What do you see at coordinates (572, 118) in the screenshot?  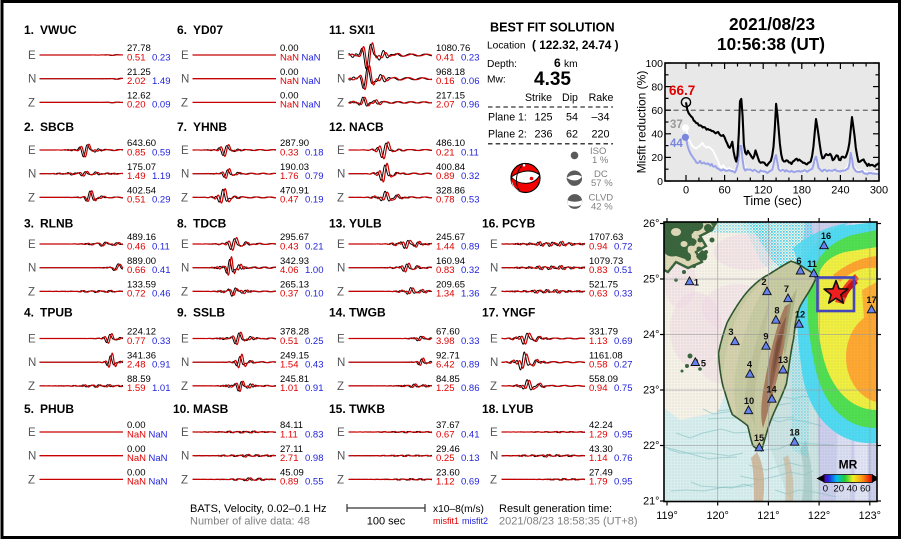 I see `svg-text: 54` at bounding box center [572, 118].